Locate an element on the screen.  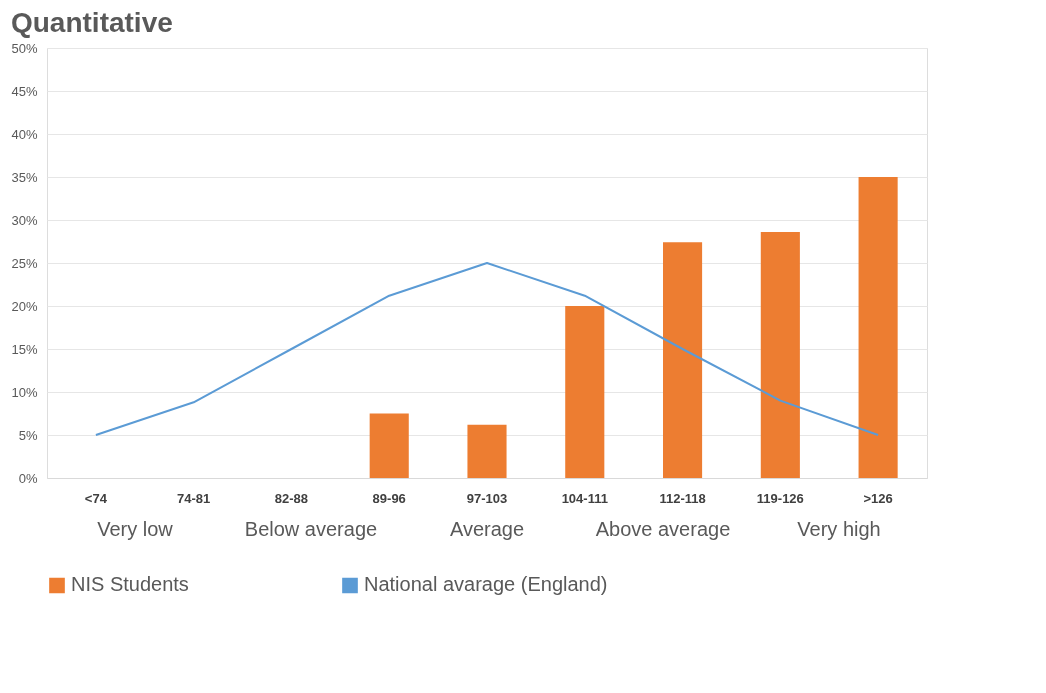
text: Average is located at coordinates (487, 529).